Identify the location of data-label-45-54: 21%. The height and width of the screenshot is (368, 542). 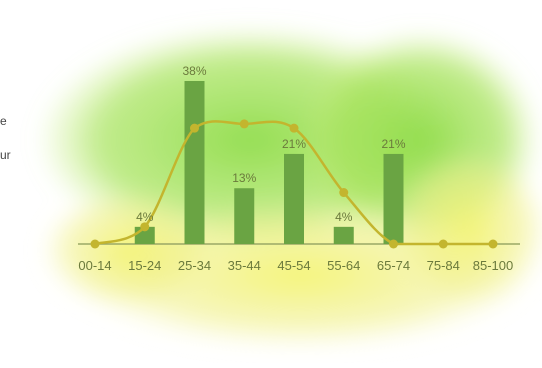
(294, 144).